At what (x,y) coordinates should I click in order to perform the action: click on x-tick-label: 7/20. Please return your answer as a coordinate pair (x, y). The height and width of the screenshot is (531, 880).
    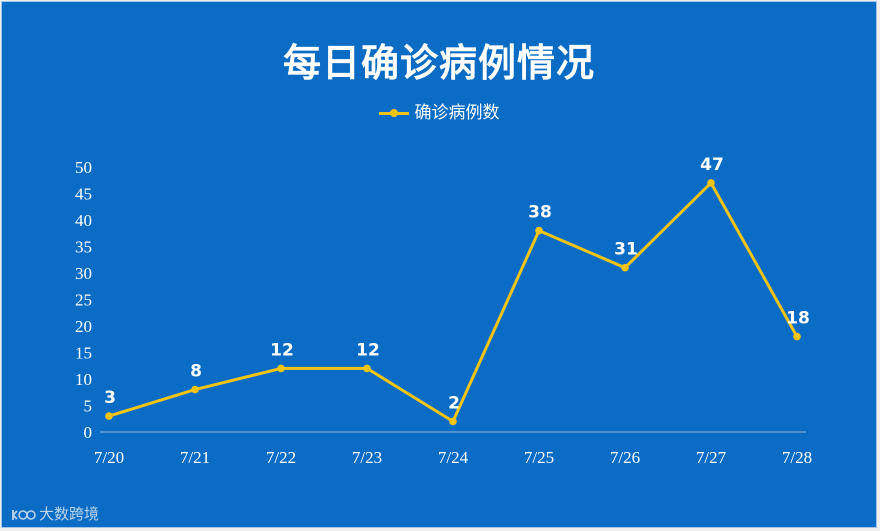
    Looking at the image, I should click on (109, 457).